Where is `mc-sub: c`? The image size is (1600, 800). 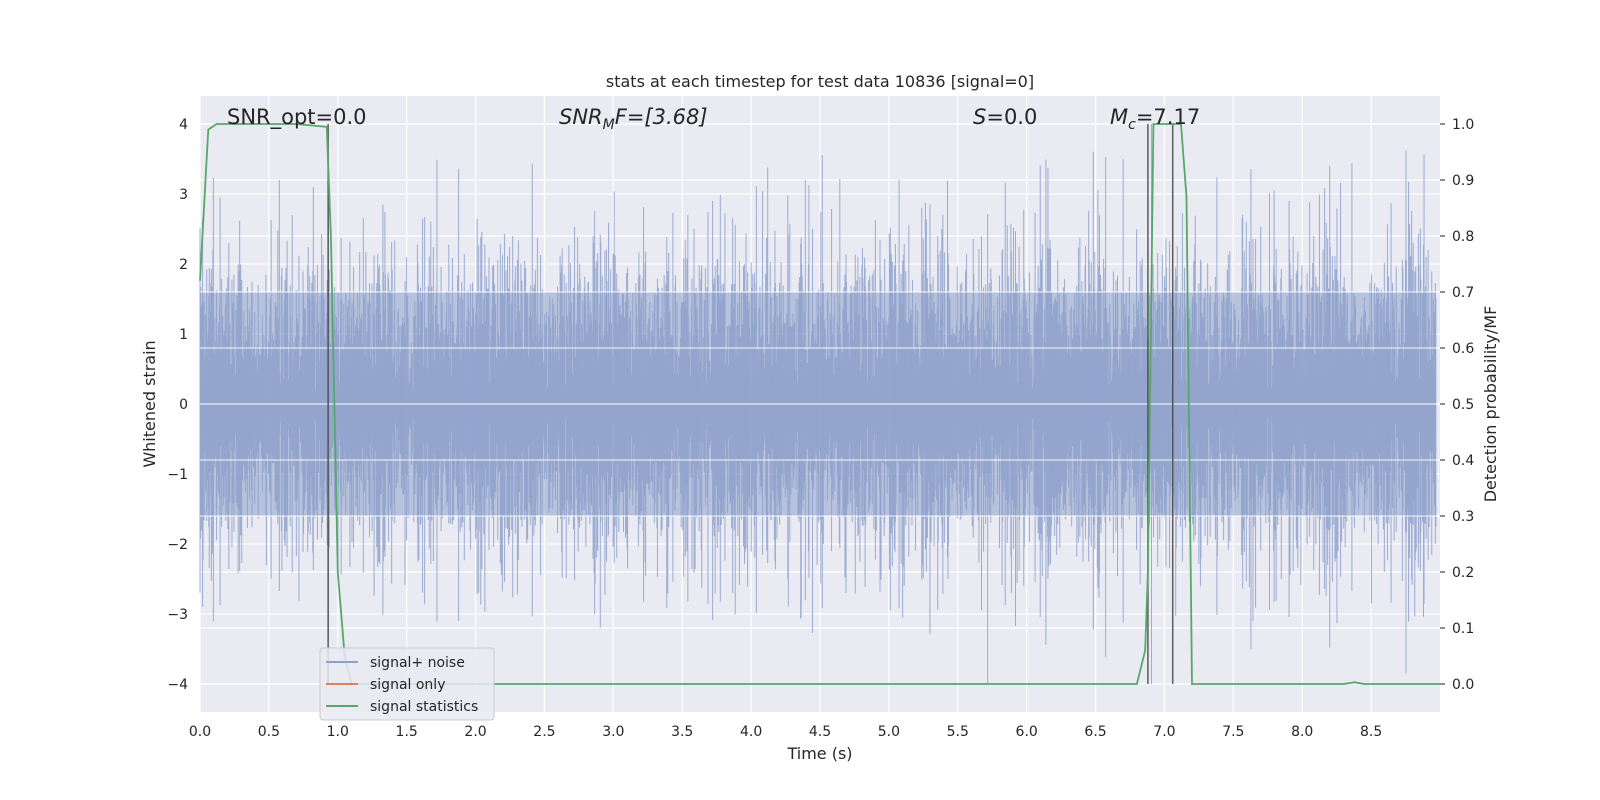
mc-sub: c is located at coordinates (1132, 125).